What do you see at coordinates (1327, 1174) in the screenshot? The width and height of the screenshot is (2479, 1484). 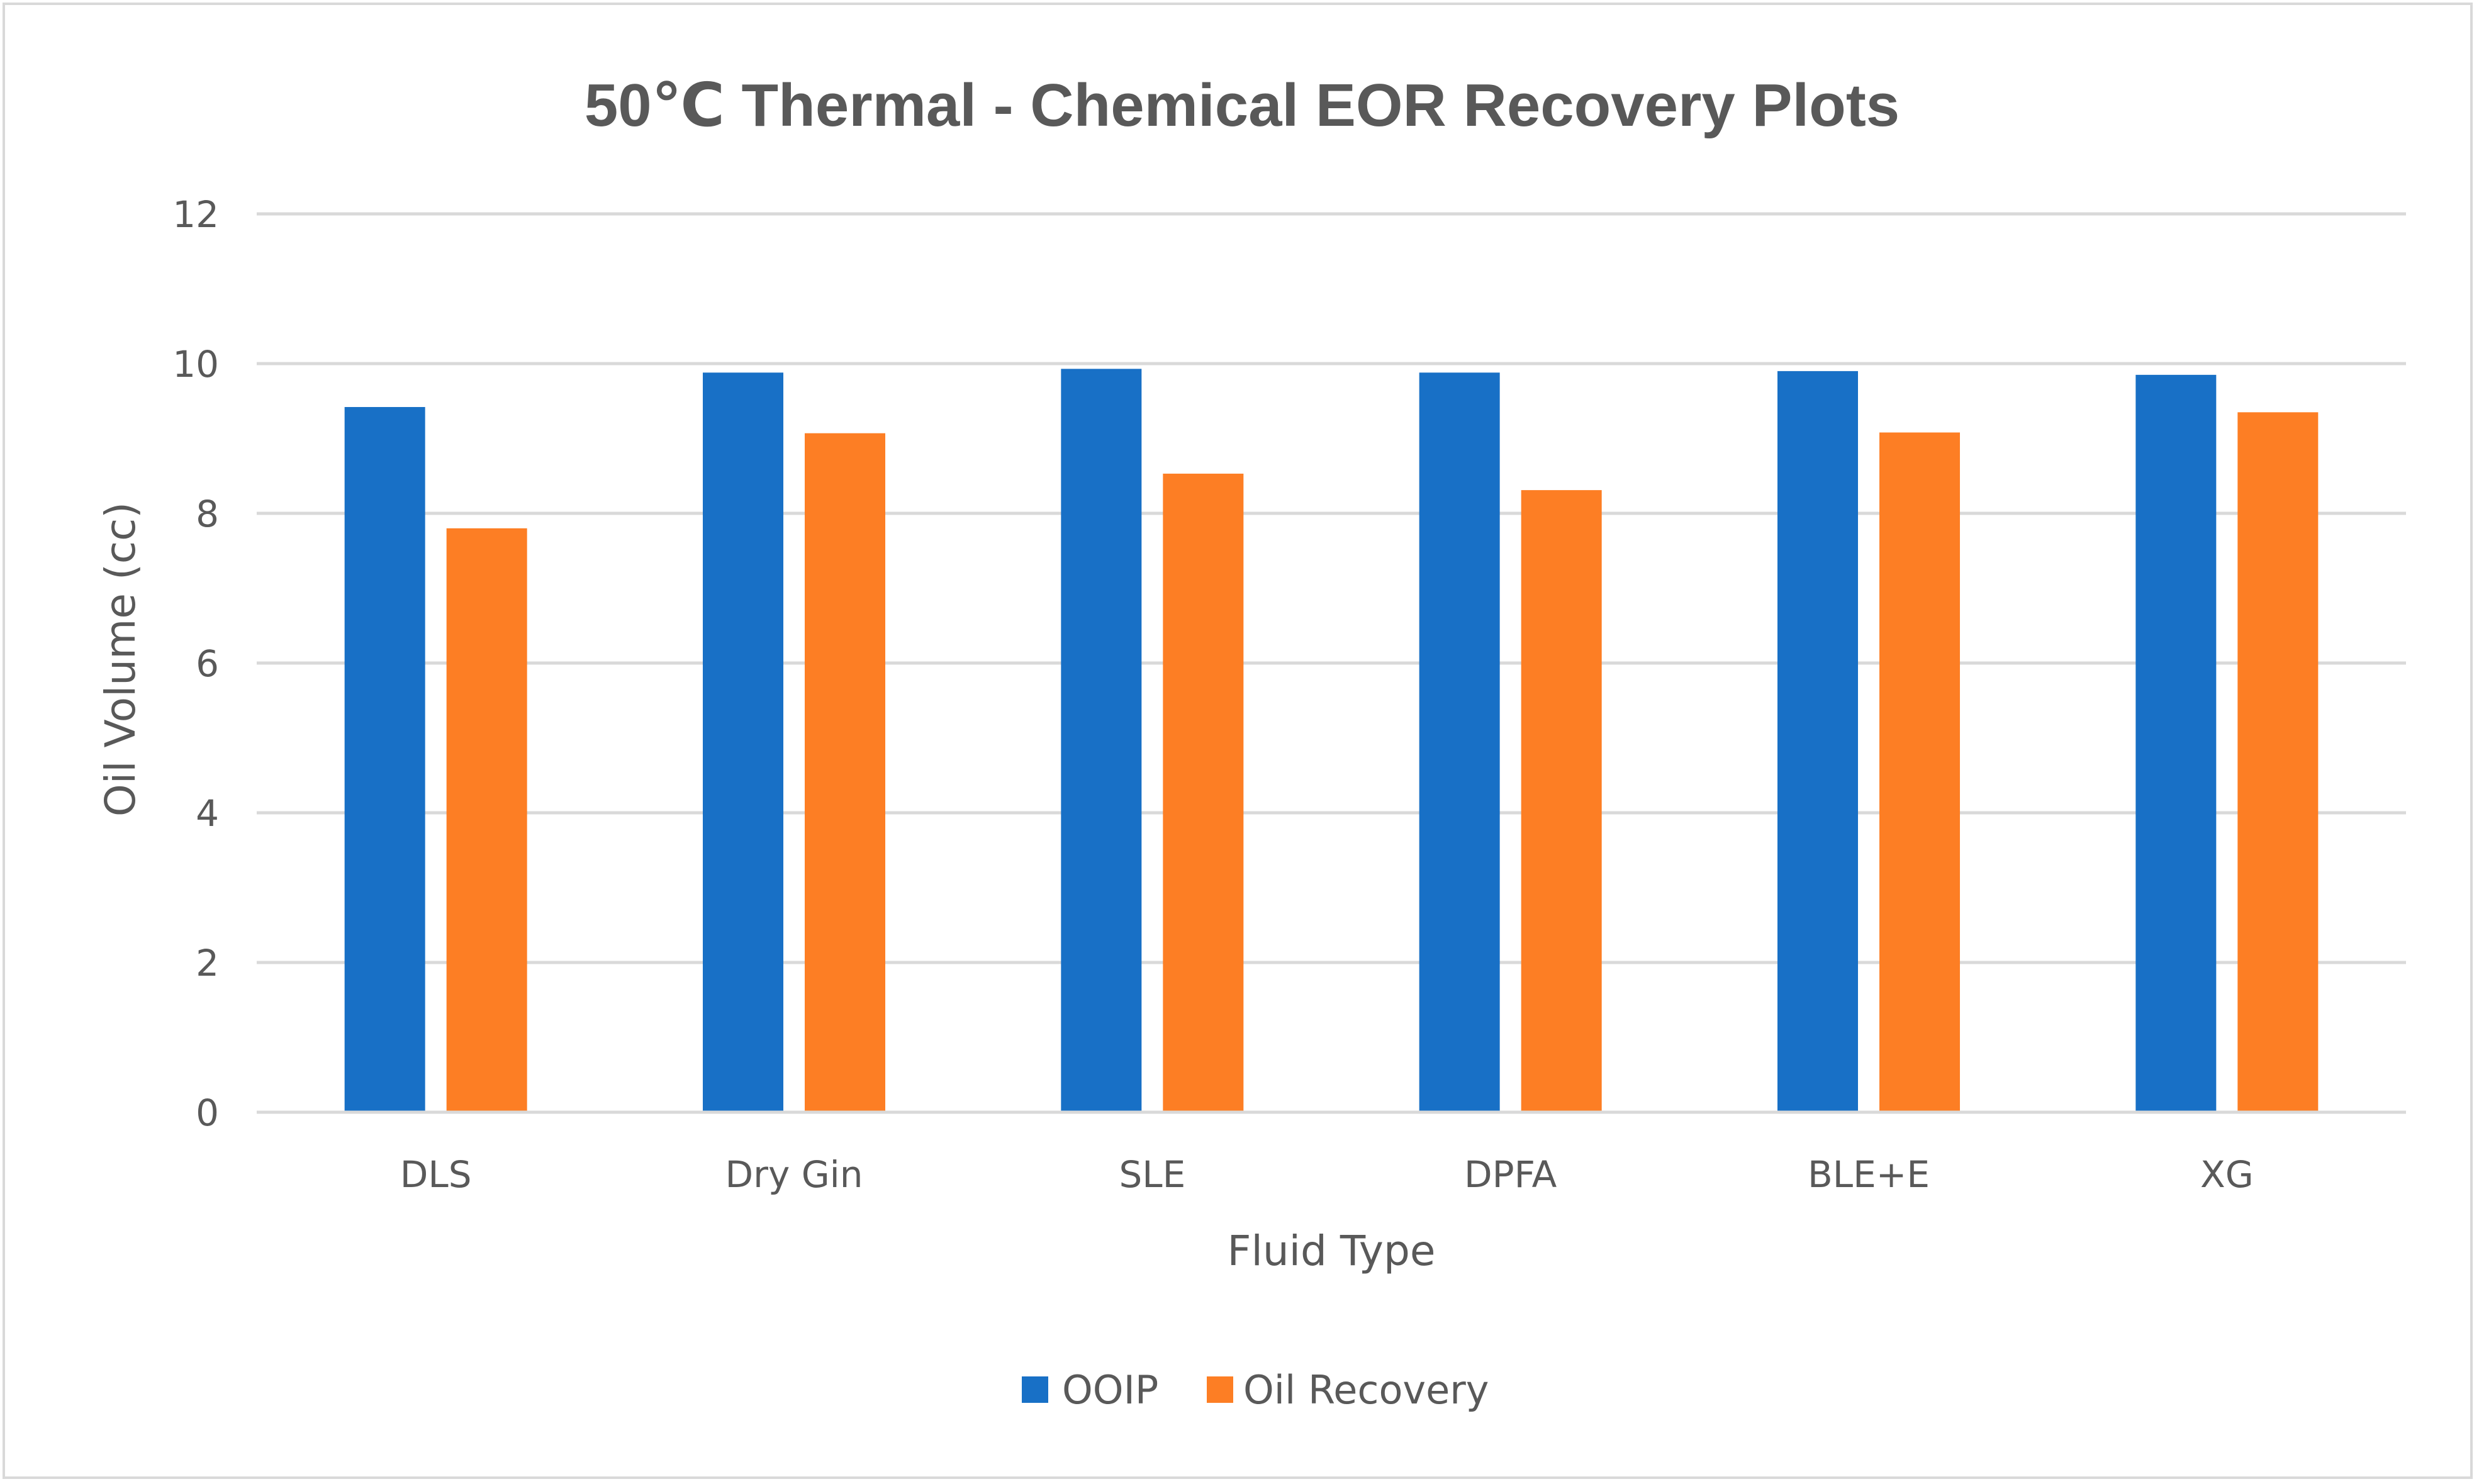 I see `x-tick-labels: DLS Dry Gin SLE DPFA BLE+E XG` at bounding box center [1327, 1174].